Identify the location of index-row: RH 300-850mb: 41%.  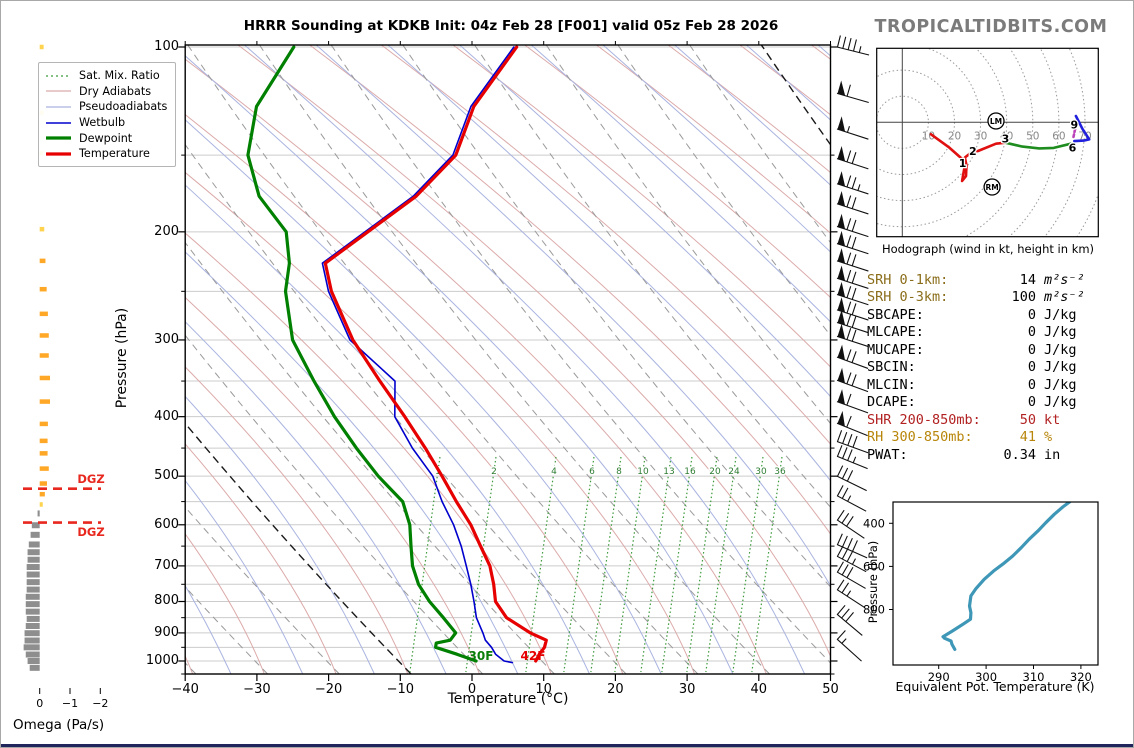
(1000, 437).